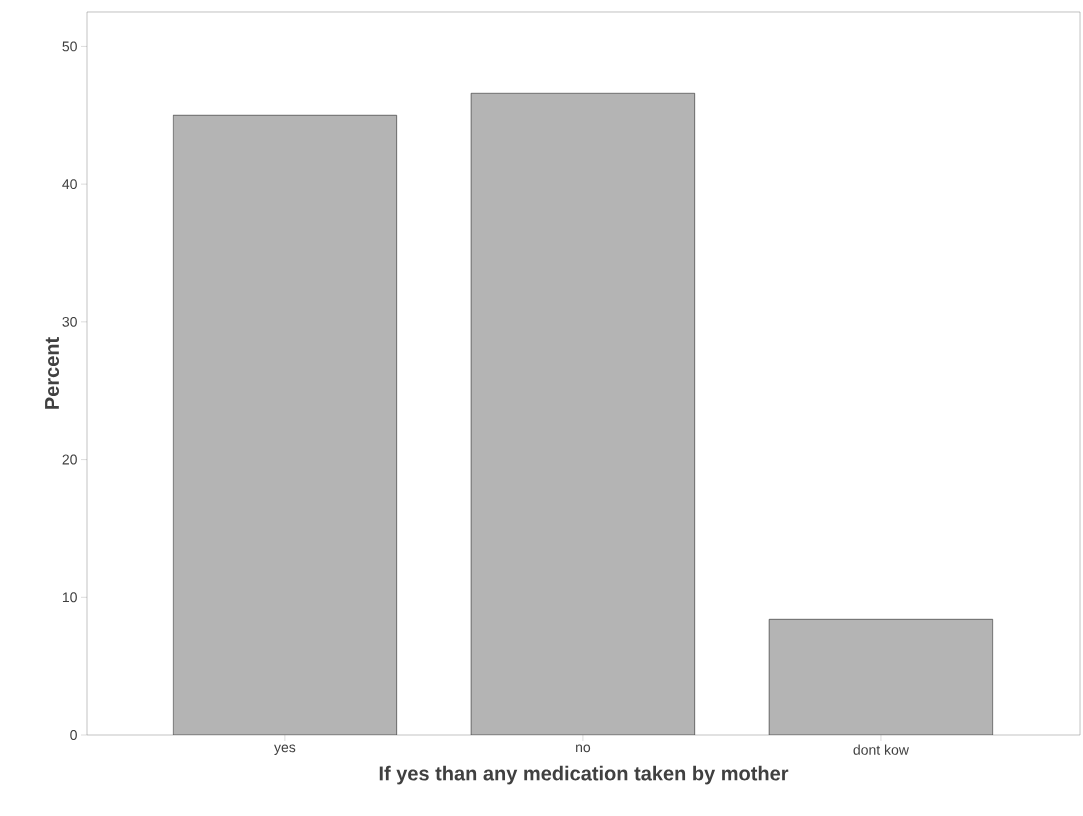 This screenshot has height=816, width=1083. Describe the element at coordinates (69, 46) in the screenshot. I see `y-tick-label: 50` at that location.